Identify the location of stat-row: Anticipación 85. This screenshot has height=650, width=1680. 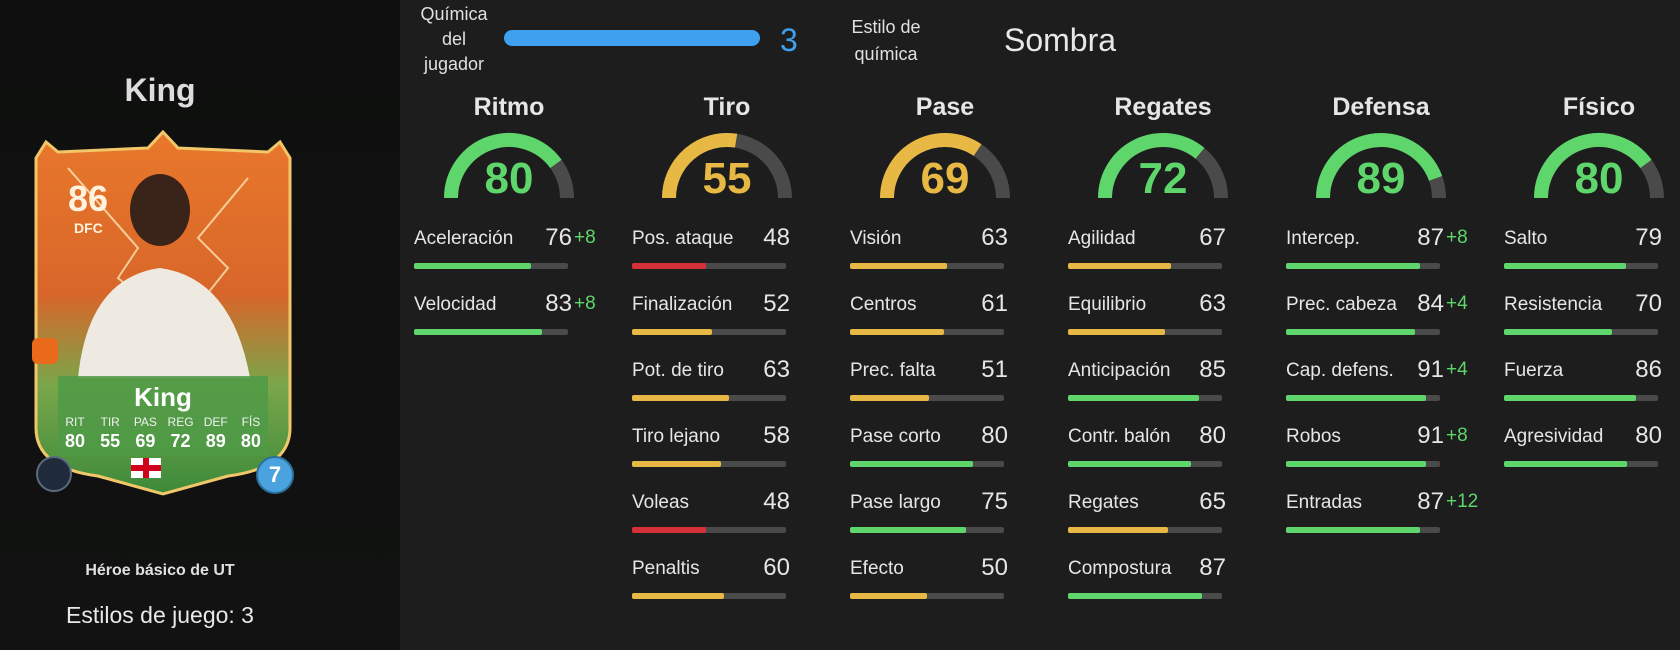
(1163, 385).